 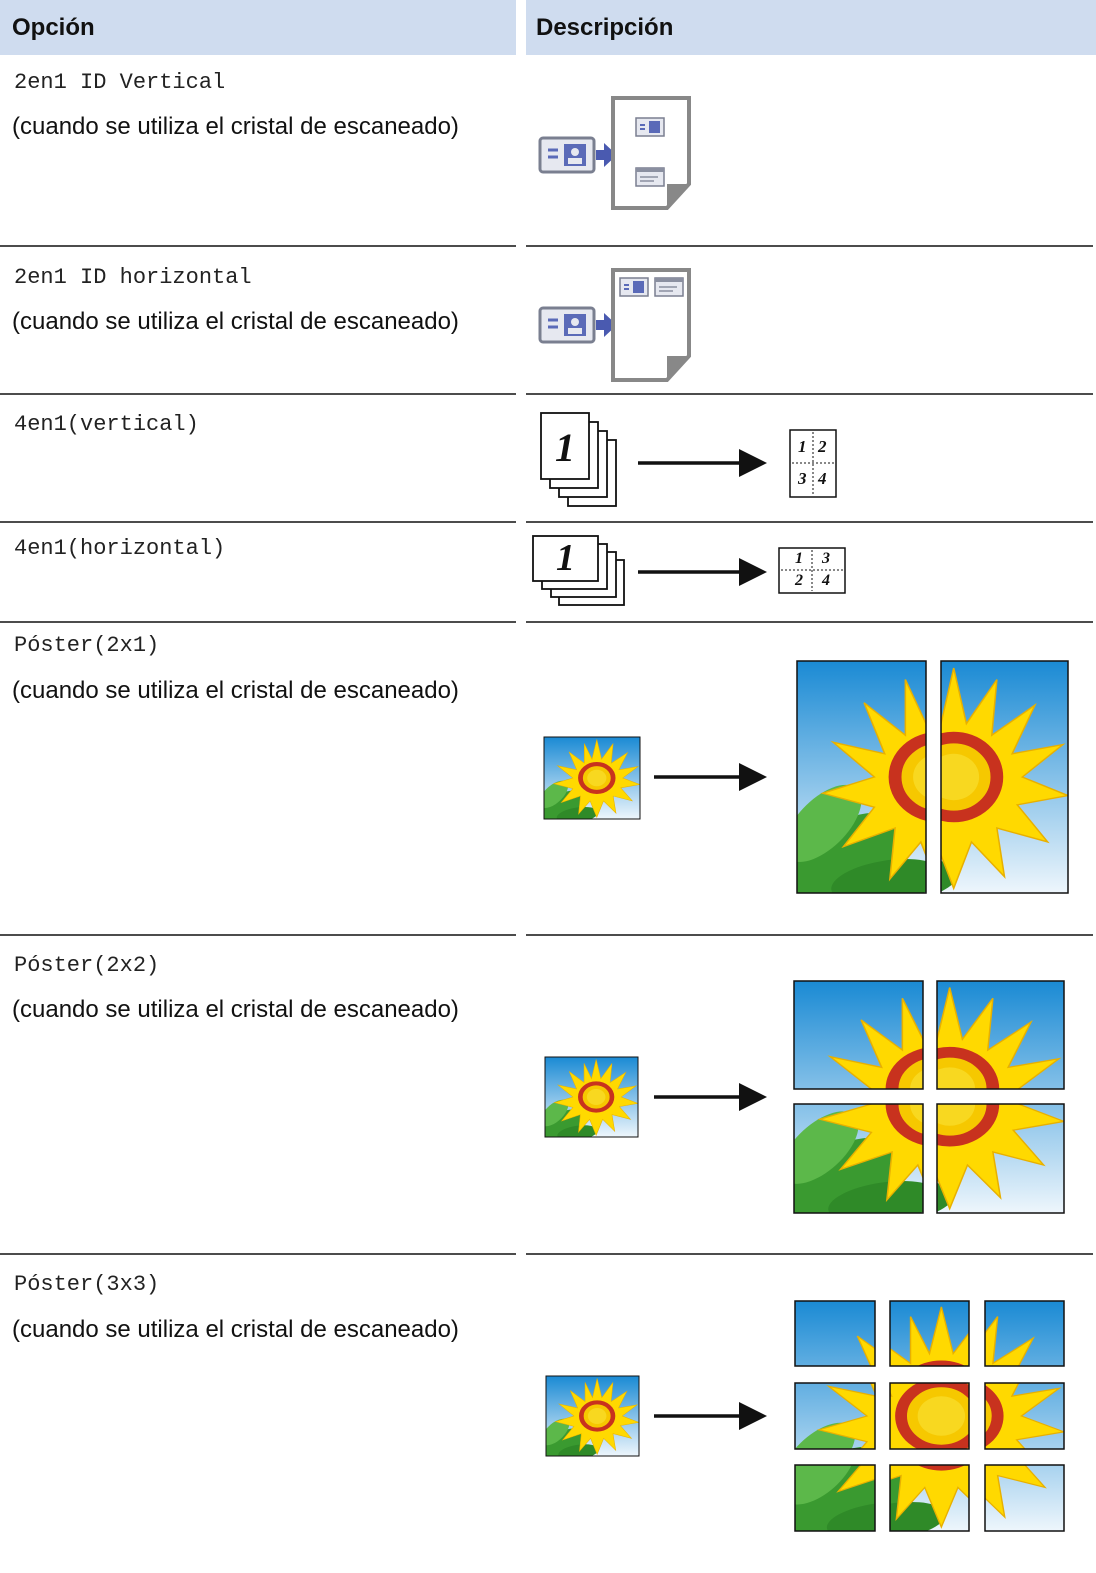 I want to click on header-cell: Descripción, so click(x=605, y=27).